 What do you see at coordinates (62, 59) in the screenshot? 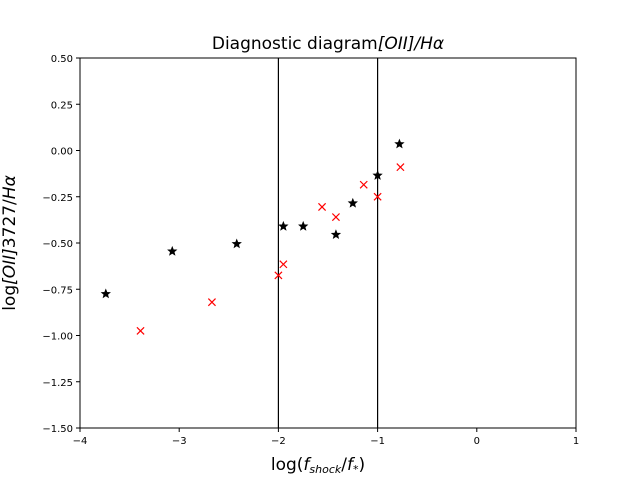
I see `y-tick-label: 0.50` at bounding box center [62, 59].